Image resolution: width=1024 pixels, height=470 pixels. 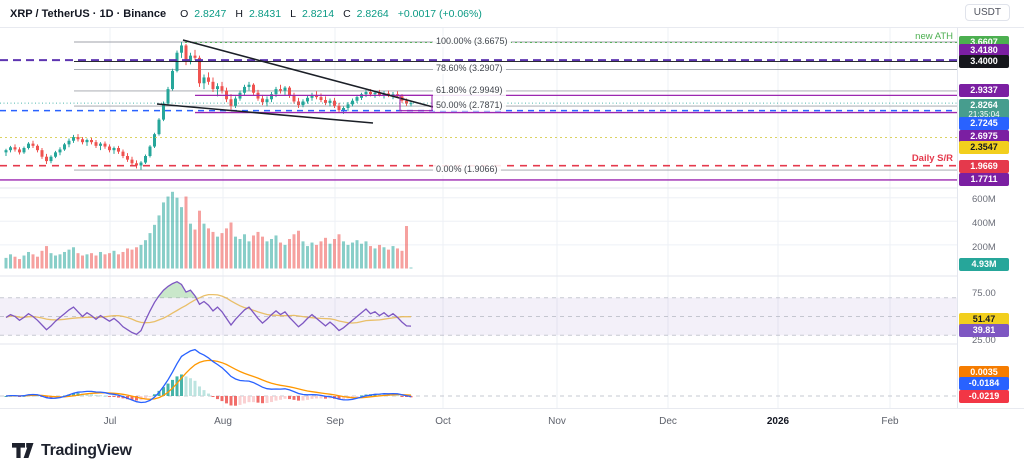 What do you see at coordinates (984, 223) in the screenshot?
I see `scale-tick: 400M` at bounding box center [984, 223].